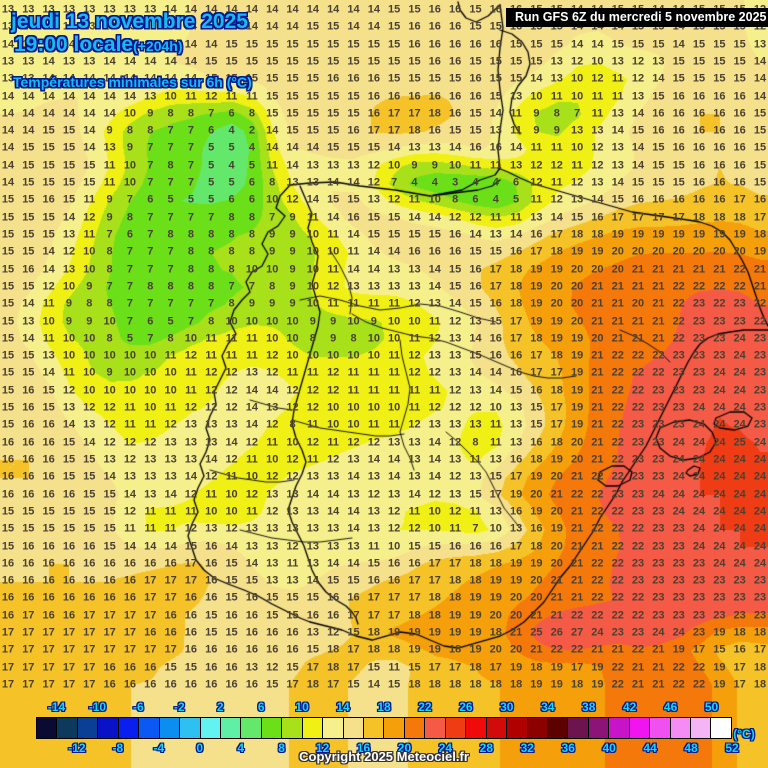 The height and width of the screenshot is (768, 768). What do you see at coordinates (609, 748) in the screenshot?
I see `legend-tick-label: 40` at bounding box center [609, 748].